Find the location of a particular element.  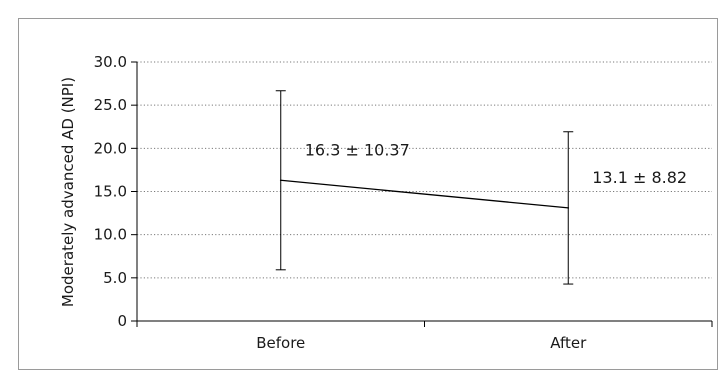

data-labels: 16.3 ± 10.37 13.1 ± 8.82 is located at coordinates (496, 163).